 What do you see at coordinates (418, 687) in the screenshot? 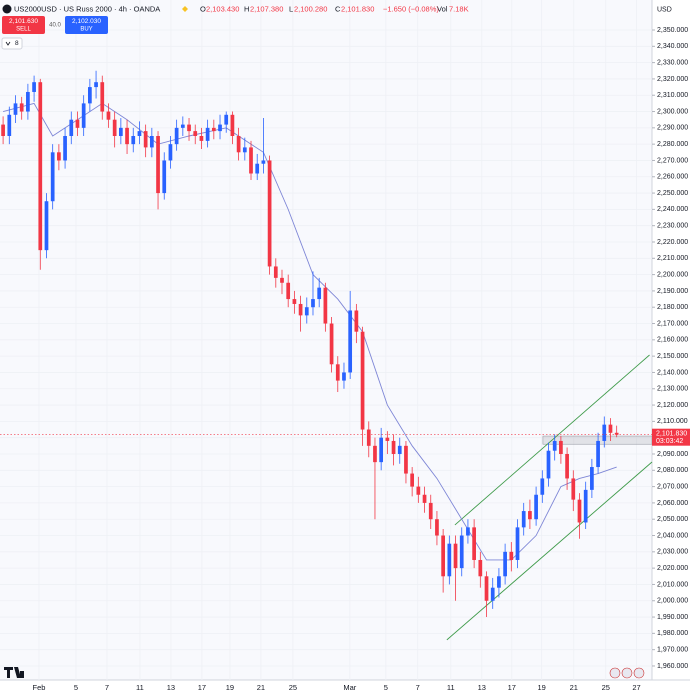
I see `x-tick-label: 7` at bounding box center [418, 687].